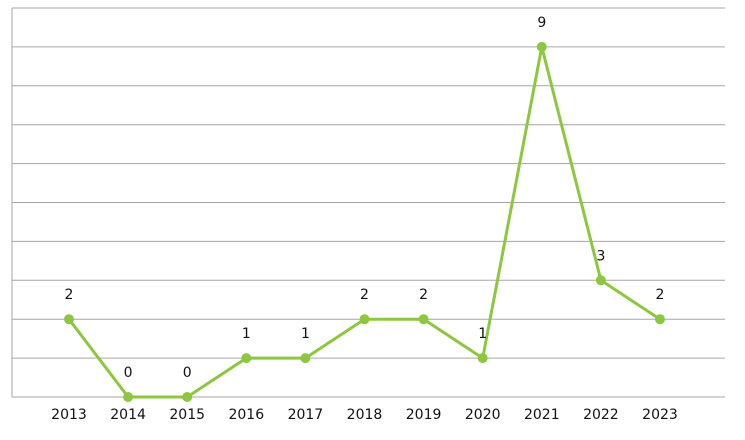 This screenshot has width=745, height=440. What do you see at coordinates (600, 256) in the screenshot?
I see `data-label: 3` at bounding box center [600, 256].